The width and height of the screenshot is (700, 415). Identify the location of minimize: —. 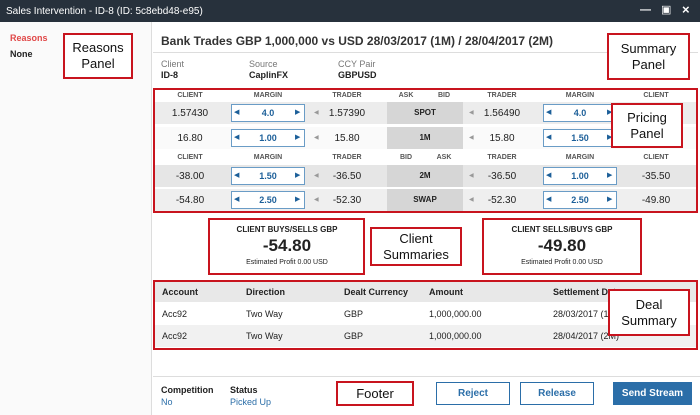
(645, 10).